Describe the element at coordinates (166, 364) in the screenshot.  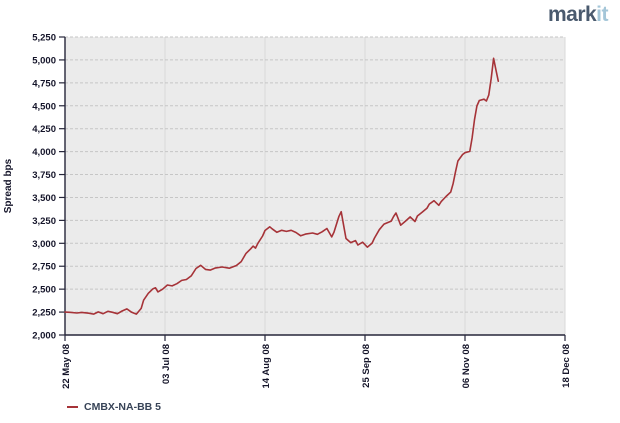
I see `x-tick-label: 03 Jul 08` at that location.